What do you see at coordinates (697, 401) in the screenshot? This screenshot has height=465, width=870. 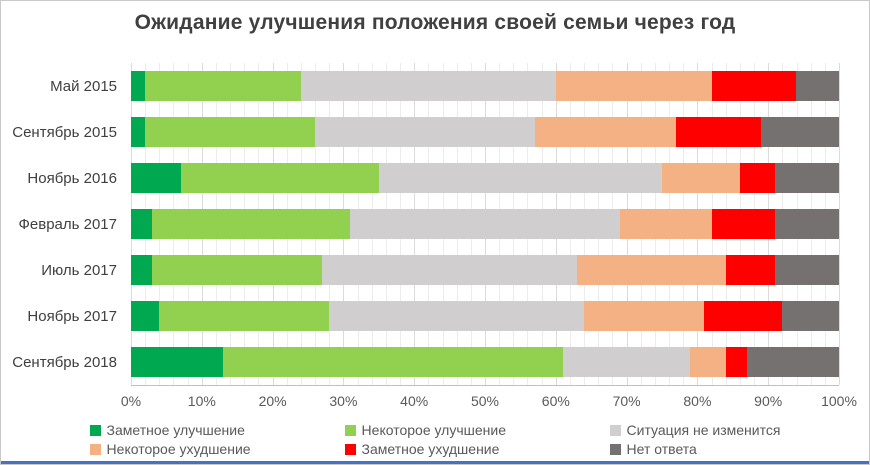 I see `x-tick-label: 80%` at bounding box center [697, 401].